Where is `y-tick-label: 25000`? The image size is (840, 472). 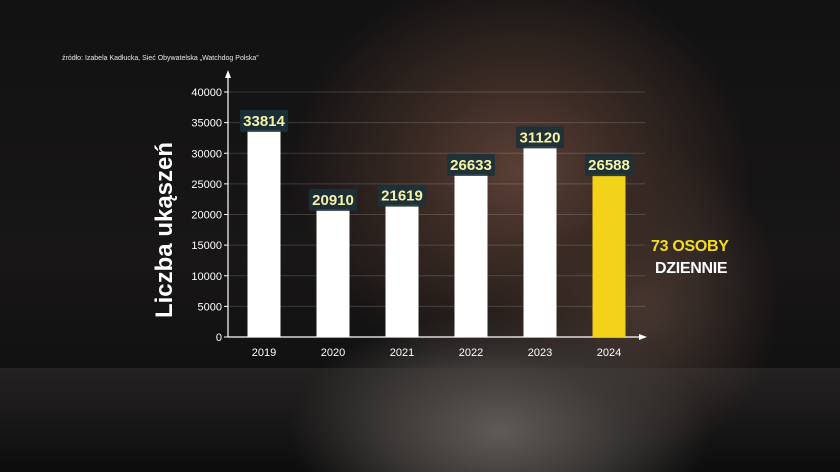 y-tick-label: 25000 is located at coordinates (206, 185).